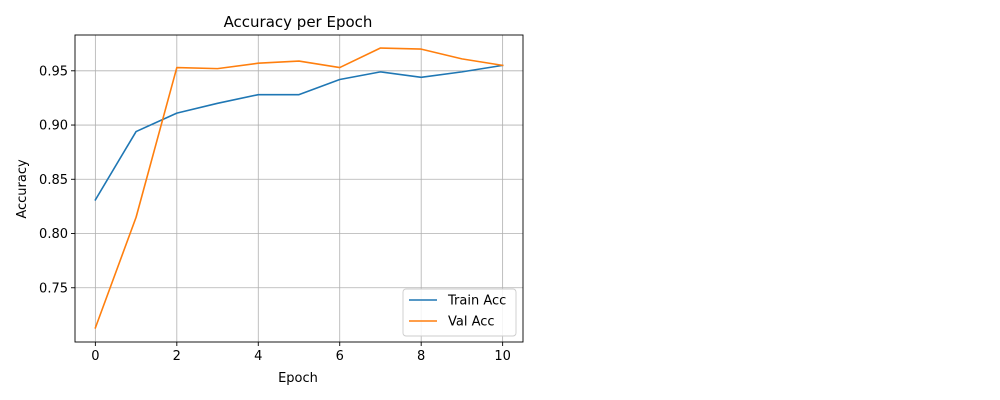  Describe the element at coordinates (459, 312) in the screenshot. I see `legend: Train Acc Val Acc` at that location.